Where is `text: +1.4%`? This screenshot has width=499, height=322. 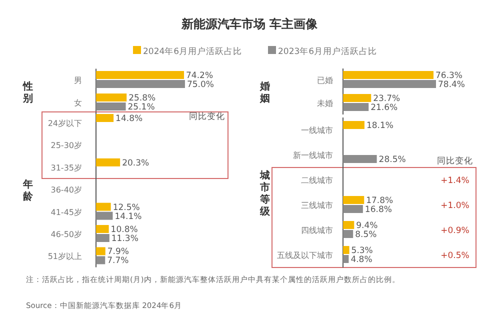 text: +1.4% is located at coordinates (455, 181).